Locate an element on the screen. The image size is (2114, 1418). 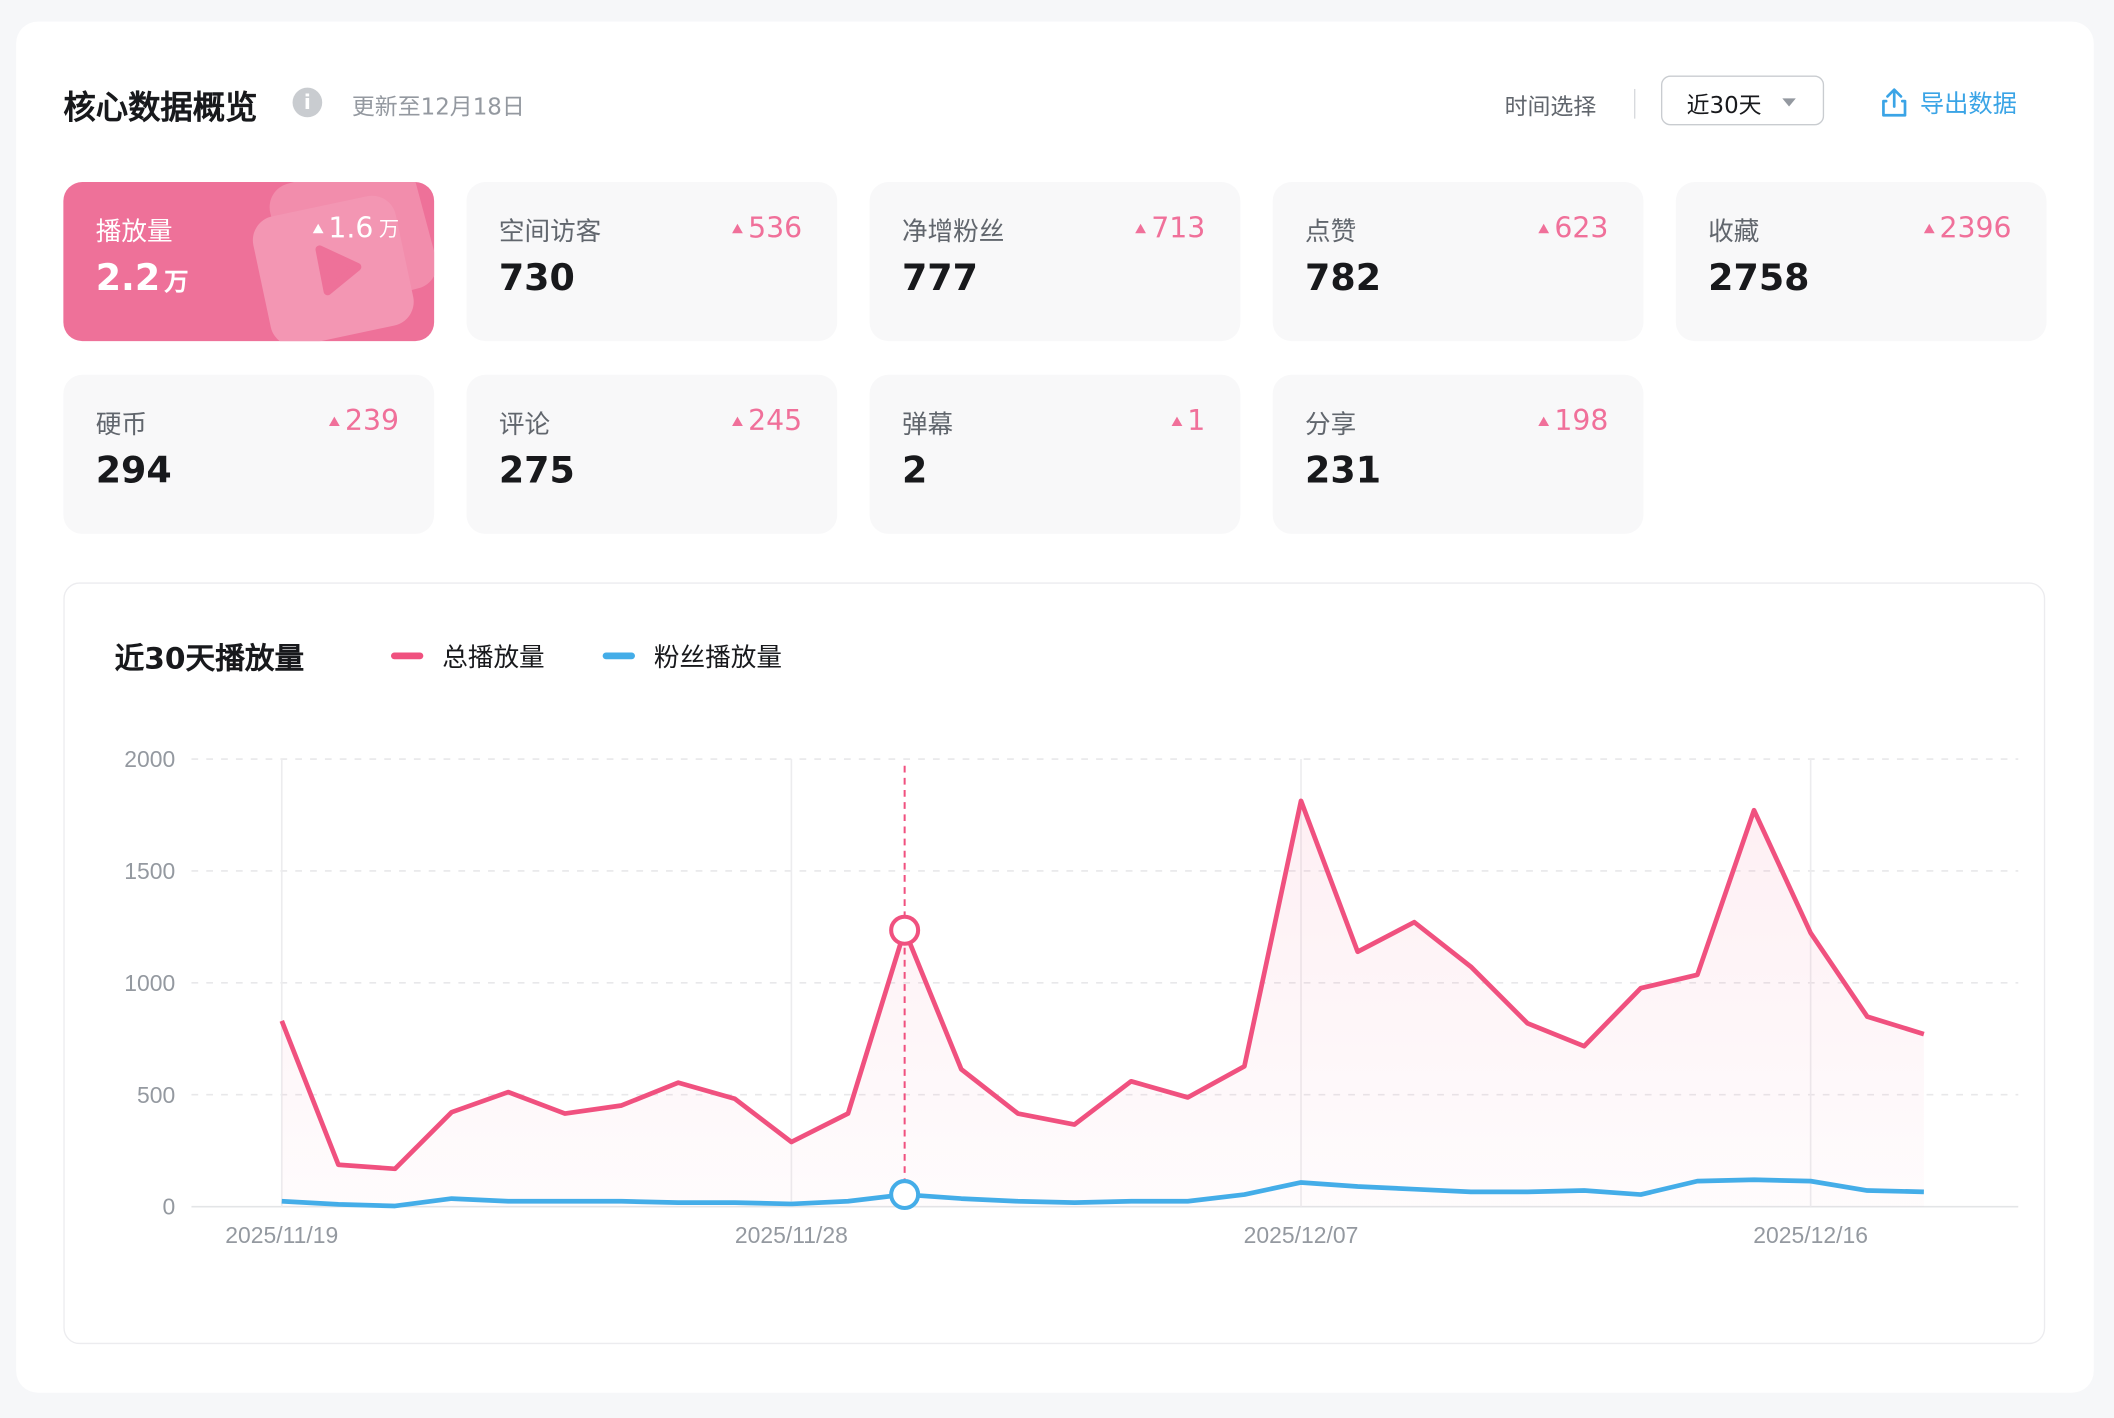
metric-delta-number: 239 is located at coordinates (372, 420).